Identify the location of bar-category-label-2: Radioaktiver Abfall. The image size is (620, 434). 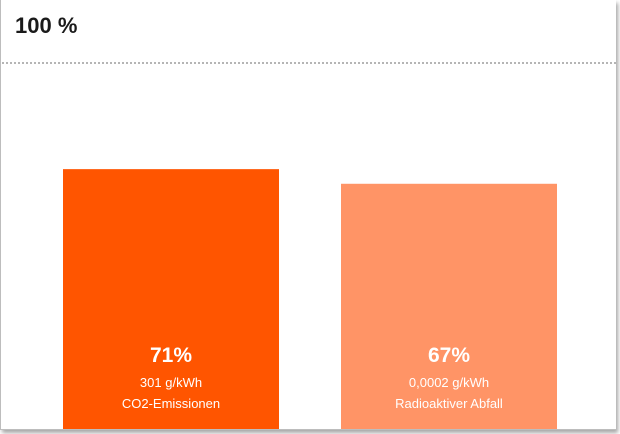
(449, 403).